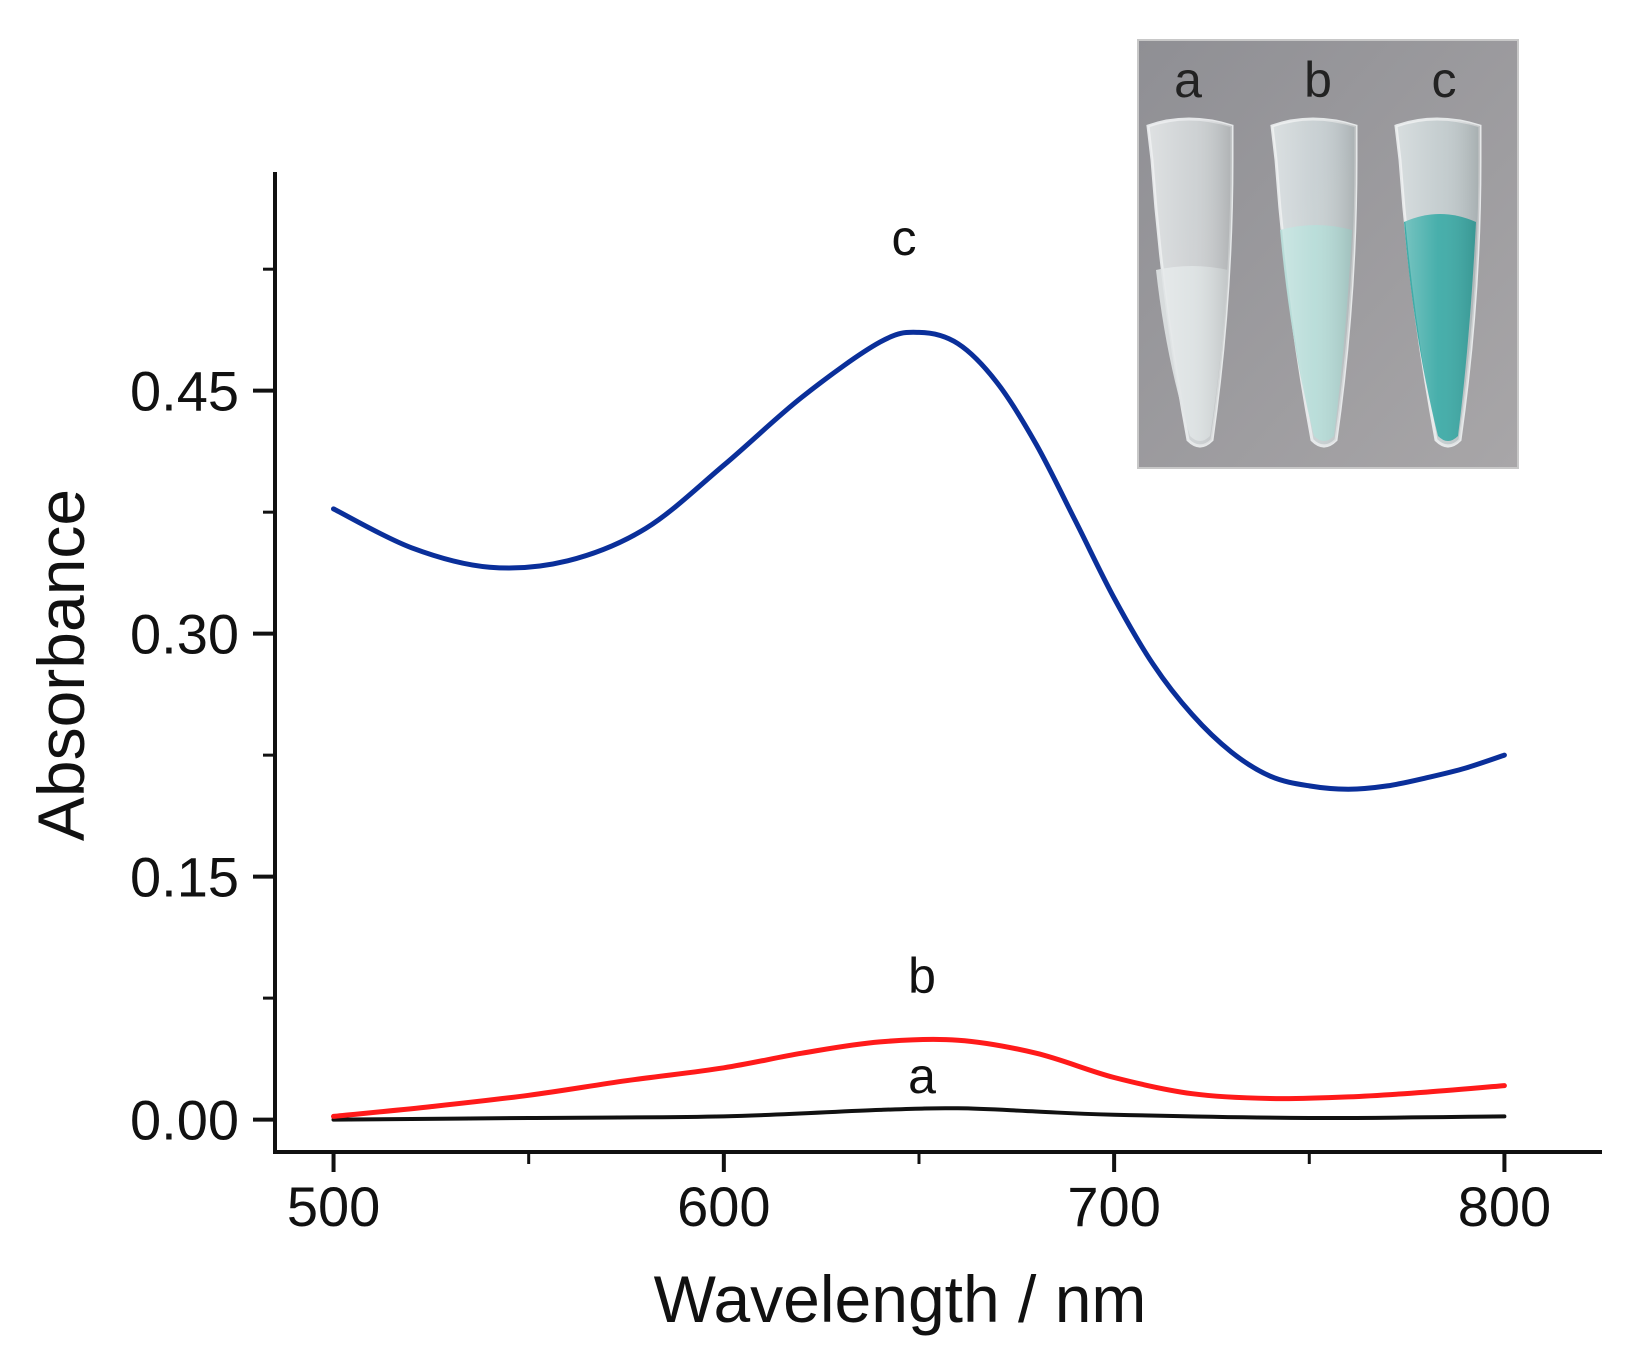 Image resolution: width=1625 pixels, height=1361 pixels. What do you see at coordinates (1188, 80) in the screenshot?
I see `tube-label-a: a` at bounding box center [1188, 80].